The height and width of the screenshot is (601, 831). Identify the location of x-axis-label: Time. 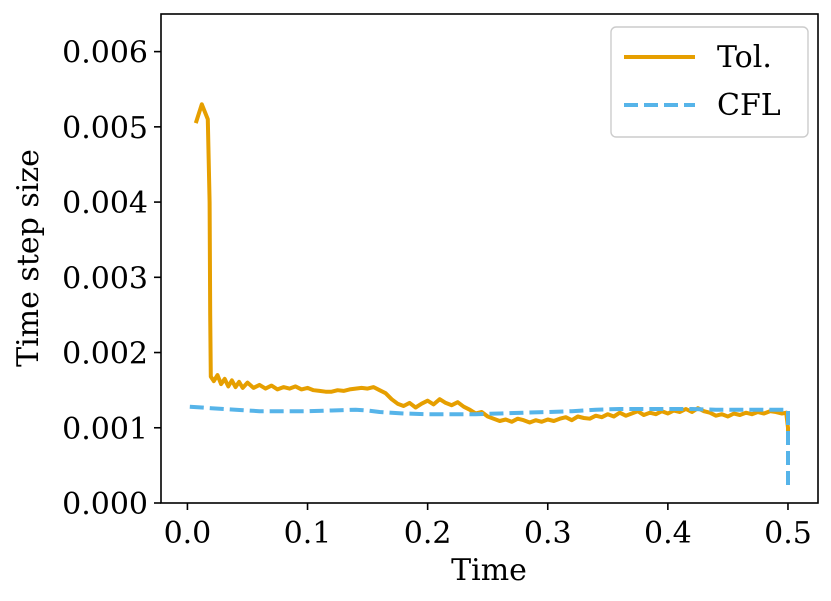
(489, 570).